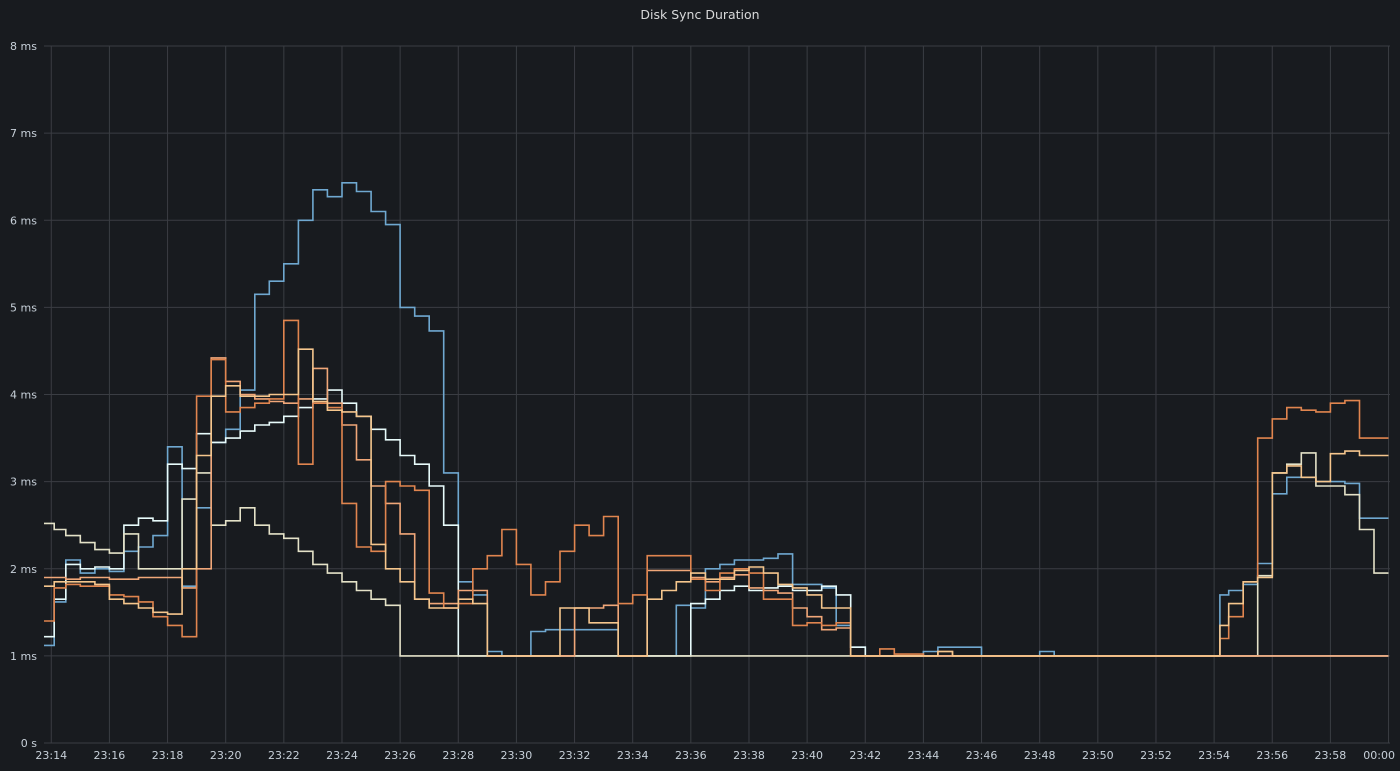 Image resolution: width=1400 pixels, height=771 pixels. Describe the element at coordinates (284, 755) in the screenshot. I see `x-tick-label: 23:22` at that location.